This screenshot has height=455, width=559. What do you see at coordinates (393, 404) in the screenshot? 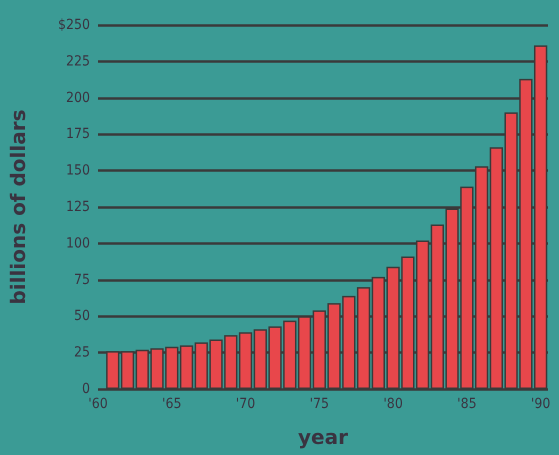
I see `x-tick-label: '80` at bounding box center [393, 404].